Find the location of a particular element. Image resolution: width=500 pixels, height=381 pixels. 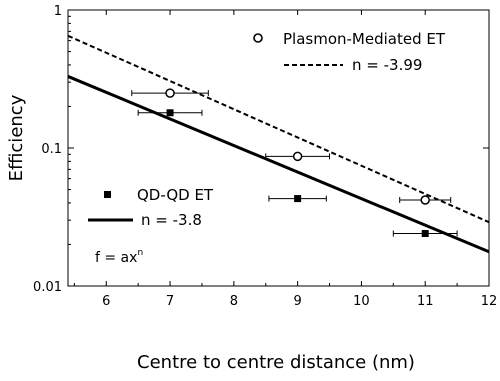

legend-open-circle-marker is located at coordinates (258, 38).